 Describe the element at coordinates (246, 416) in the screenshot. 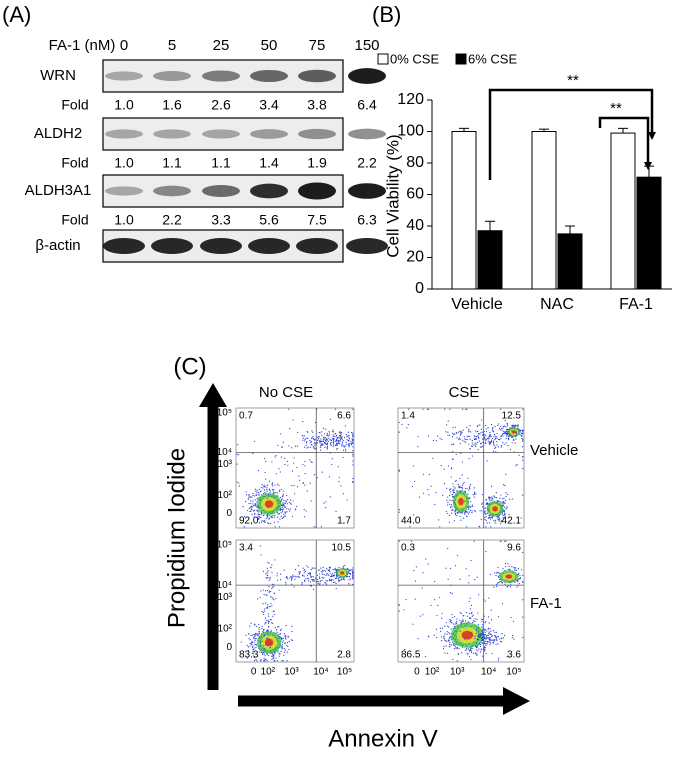

I see `quadrant-value: 0.7` at that location.